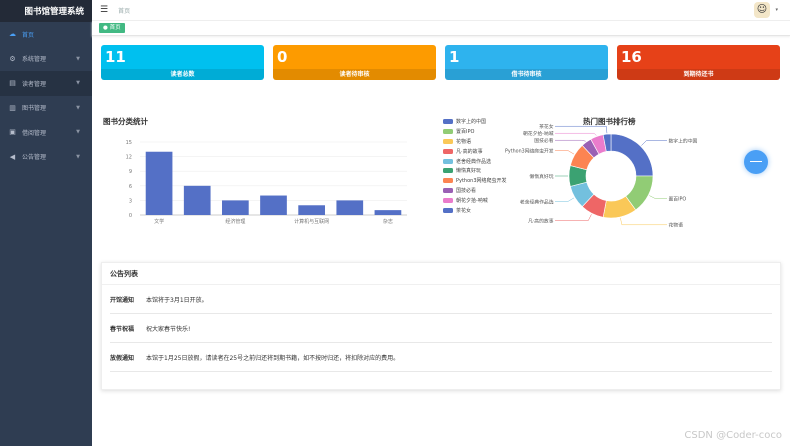  Describe the element at coordinates (475, 161) in the screenshot. I see `legend-item: 老舍经典作品选` at that location.